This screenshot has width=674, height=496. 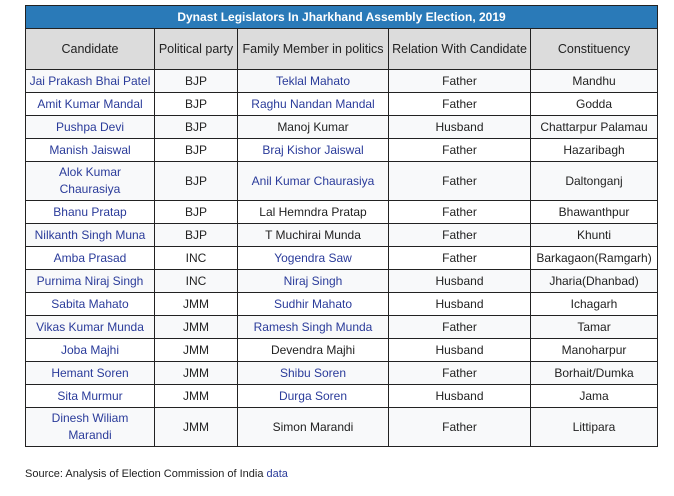 I want to click on cell-constituency: Jama, so click(x=594, y=396).